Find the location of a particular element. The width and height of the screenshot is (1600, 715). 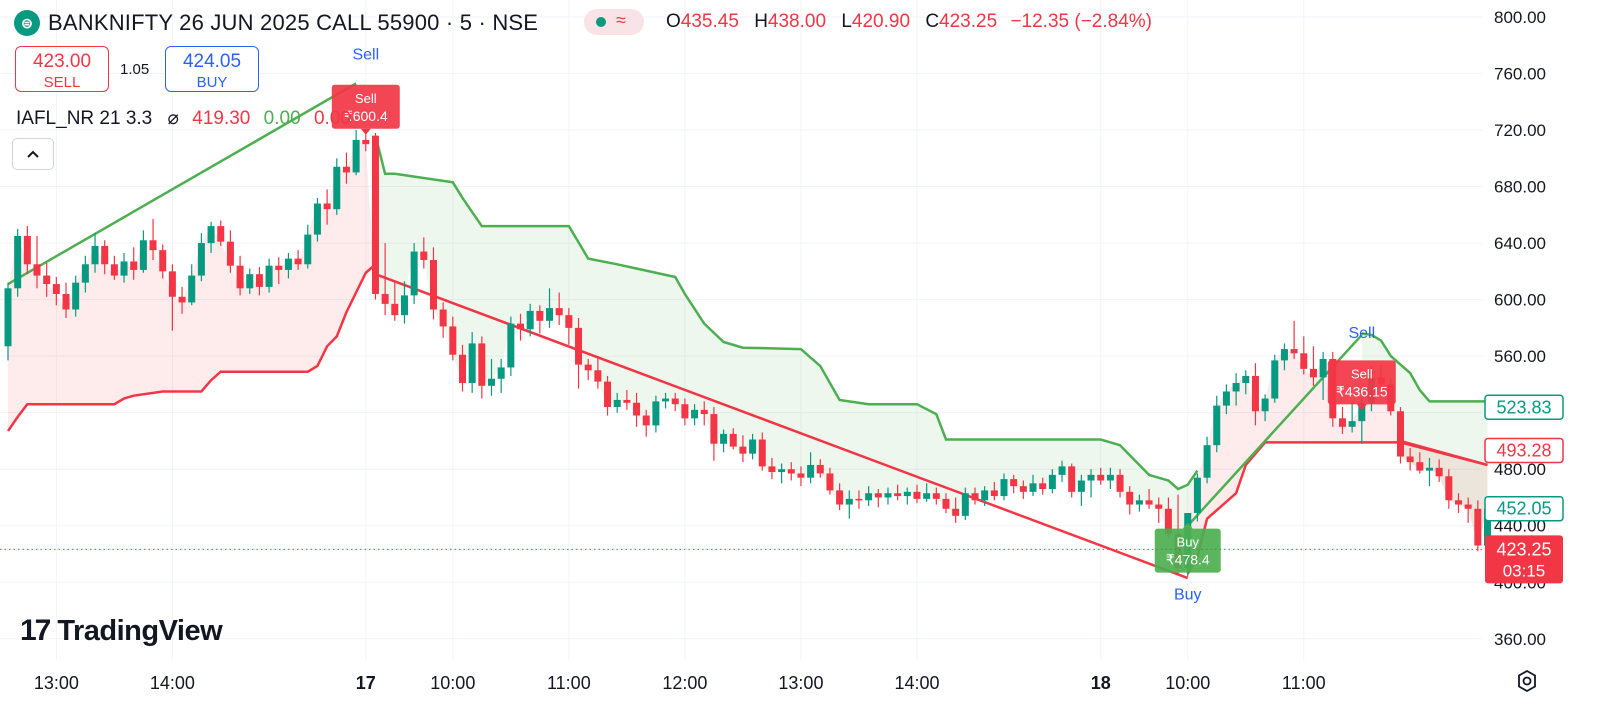

indicator-wave-icon: ≈ is located at coordinates (621, 20).